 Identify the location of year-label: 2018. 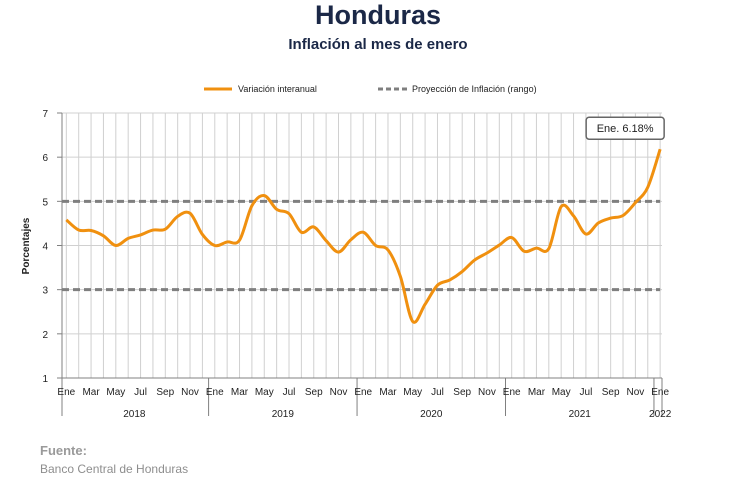
(134, 414).